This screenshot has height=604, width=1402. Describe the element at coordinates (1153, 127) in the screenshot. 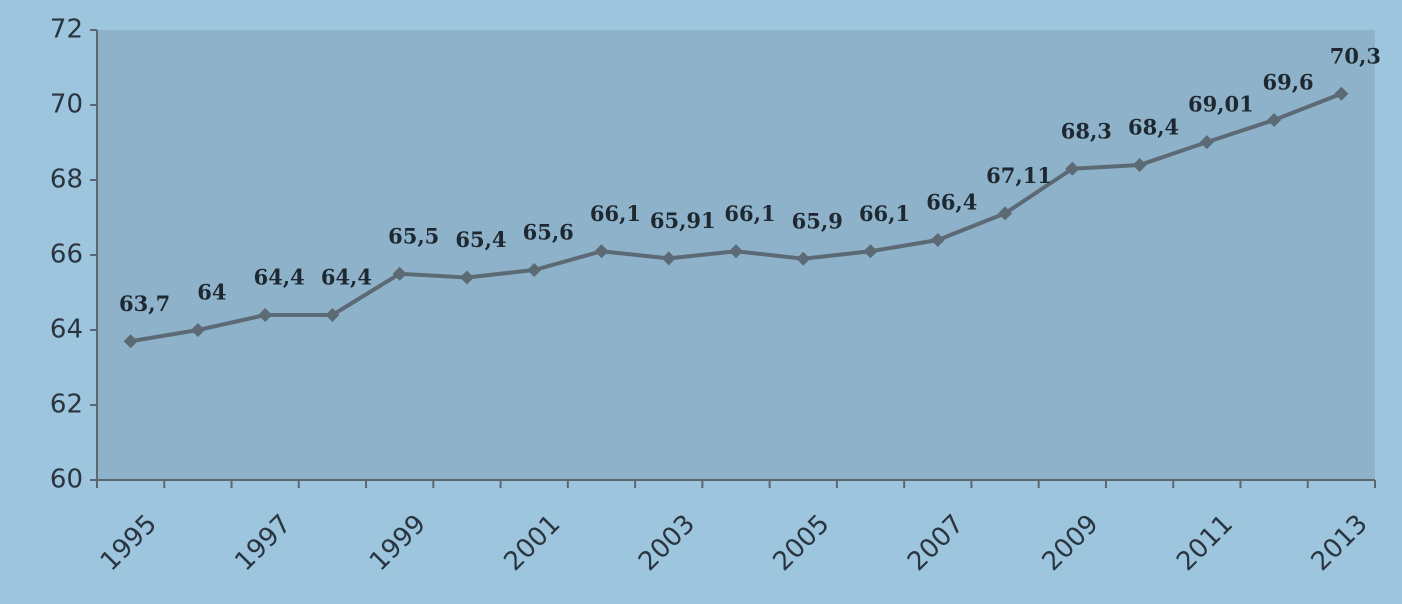

I see `data-label: 68,4` at that location.